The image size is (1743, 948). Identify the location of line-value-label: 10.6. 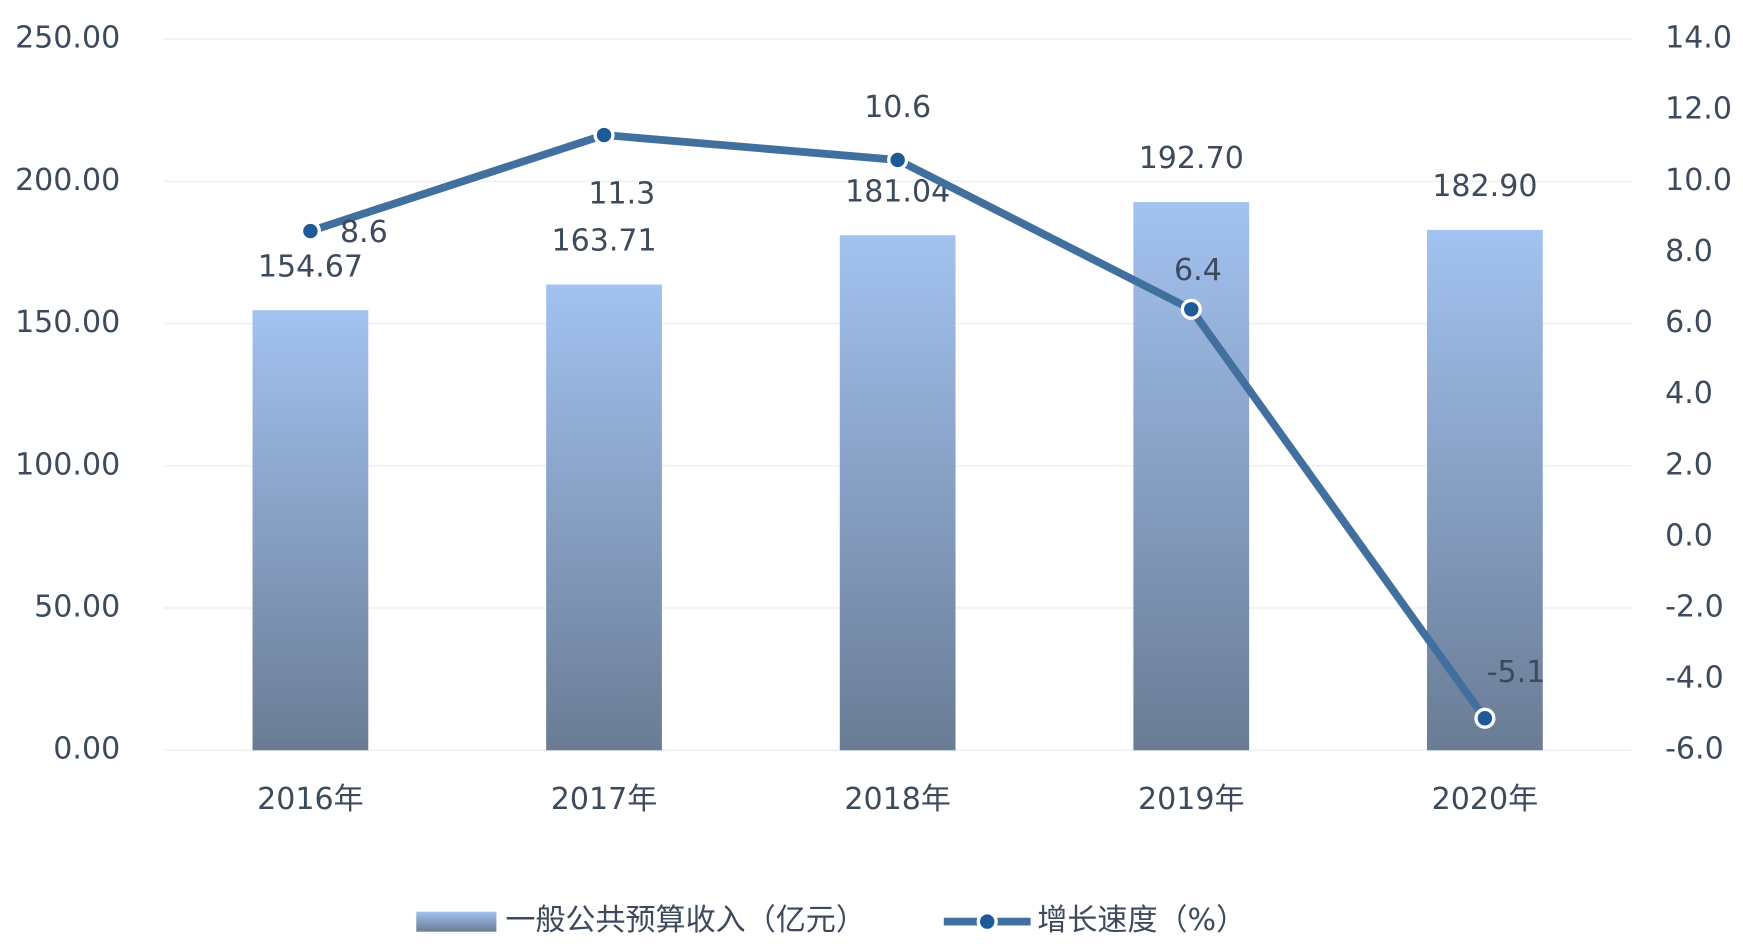
(897, 107).